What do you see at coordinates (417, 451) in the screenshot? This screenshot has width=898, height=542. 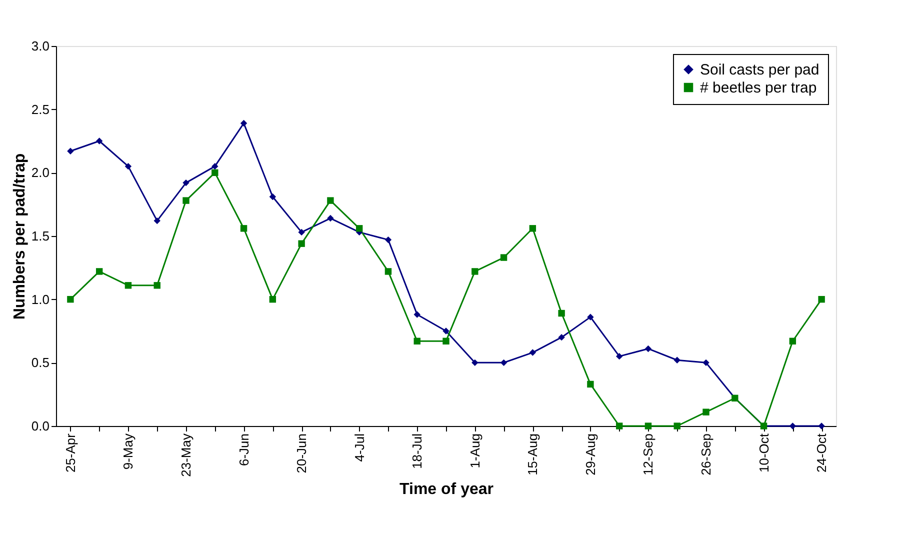 I see `x-tick-label: 18-Jul` at bounding box center [417, 451].